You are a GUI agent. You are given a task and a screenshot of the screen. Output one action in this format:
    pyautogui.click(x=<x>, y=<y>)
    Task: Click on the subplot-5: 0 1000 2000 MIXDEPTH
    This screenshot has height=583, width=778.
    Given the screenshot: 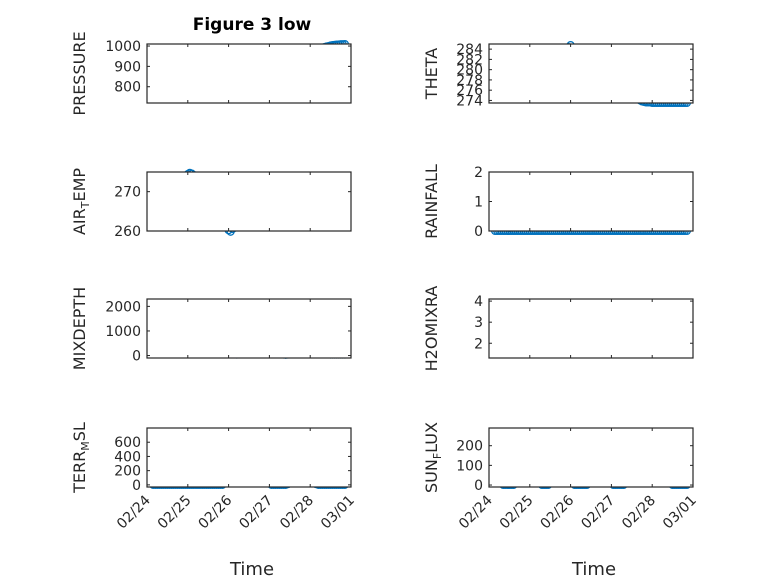 What is the action you would take?
    pyautogui.click(x=211, y=328)
    